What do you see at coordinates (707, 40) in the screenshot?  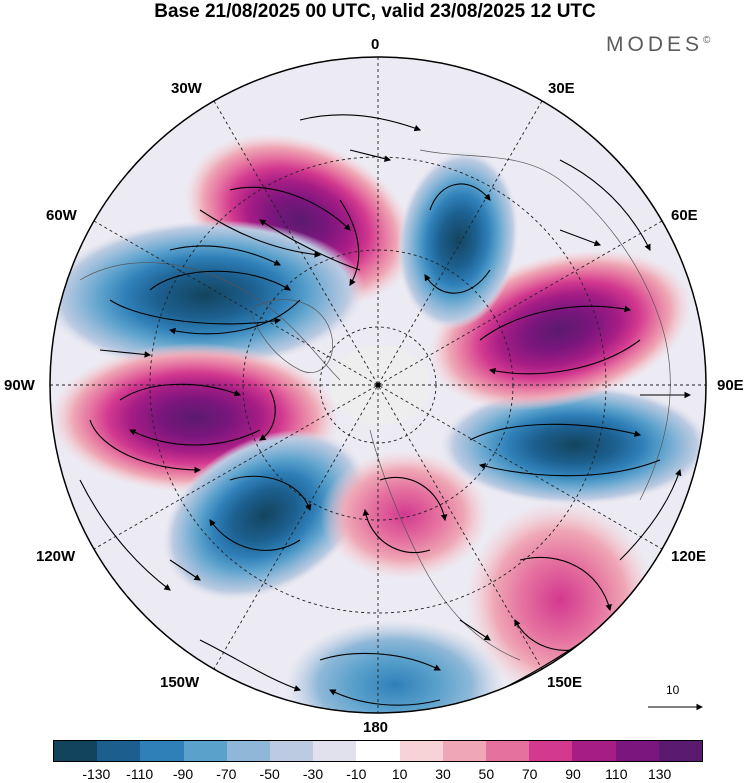 I see `logo-mark: ©` at bounding box center [707, 40].